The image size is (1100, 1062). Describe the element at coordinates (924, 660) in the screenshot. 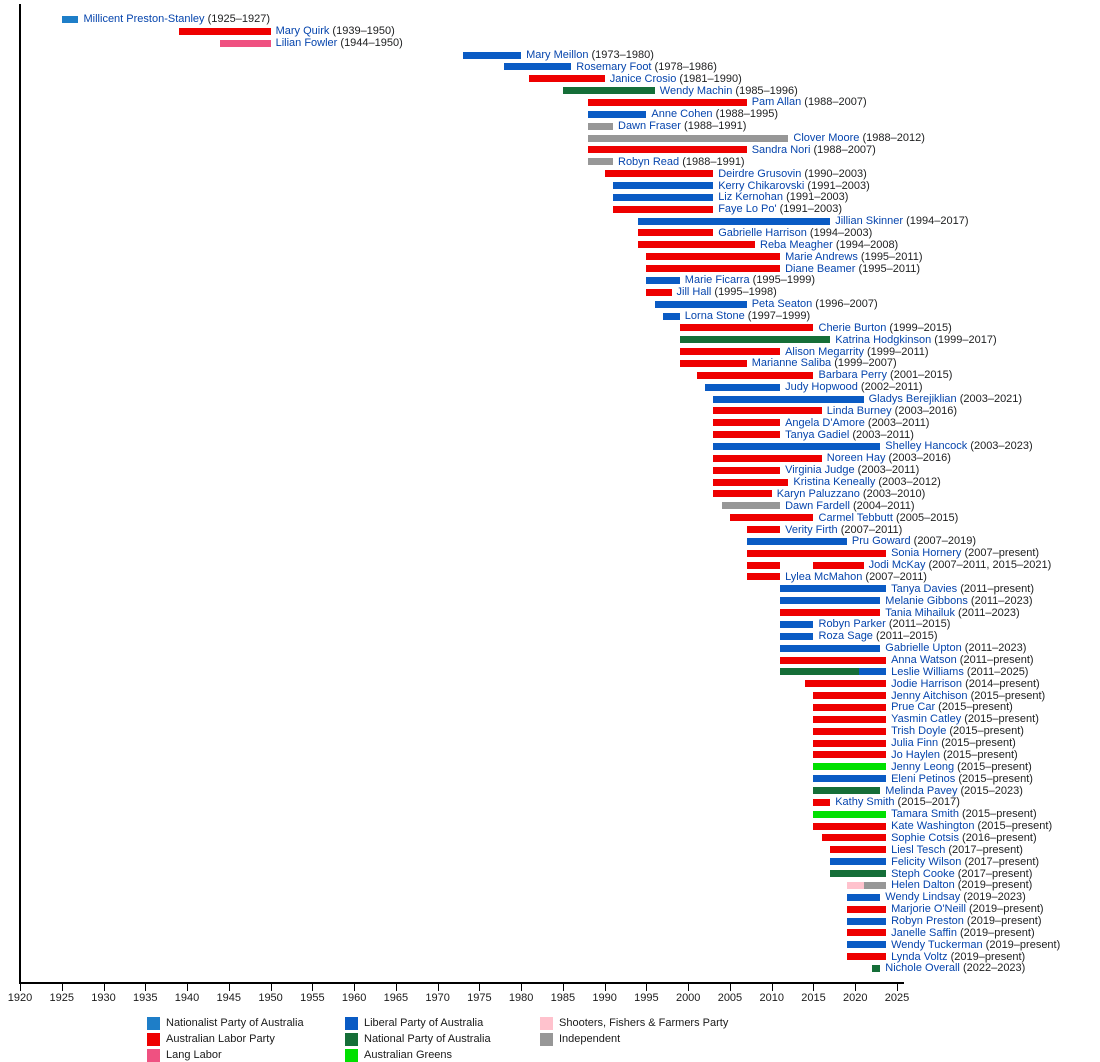

I see `member-link: Anna Watson` at that location.